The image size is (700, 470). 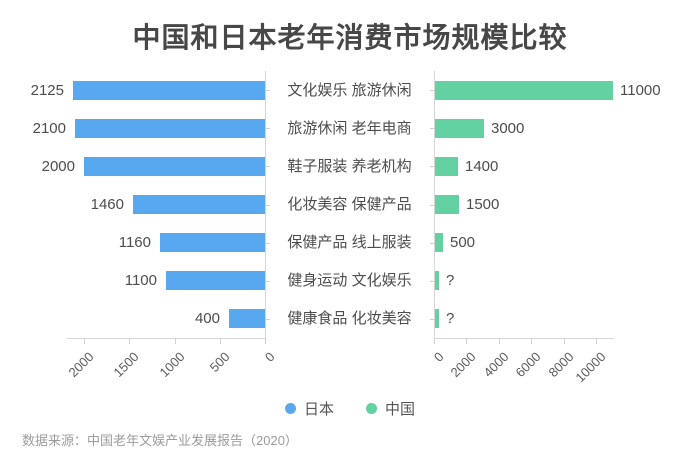 I want to click on category-label-1: 旅游休闲 老年电商, so click(x=349, y=128).